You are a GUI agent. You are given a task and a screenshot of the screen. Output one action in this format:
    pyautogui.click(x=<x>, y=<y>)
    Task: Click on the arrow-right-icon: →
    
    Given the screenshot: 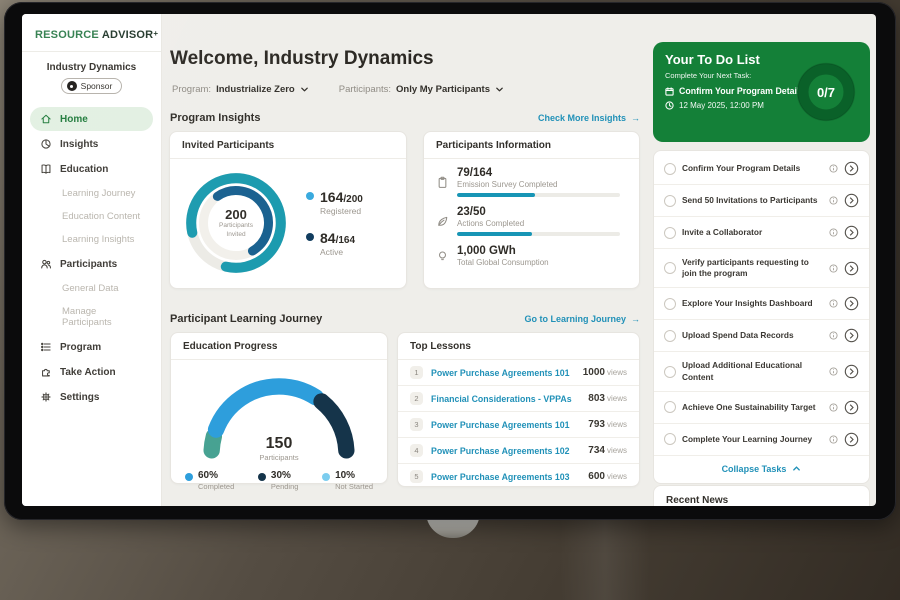 What is the action you would take?
    pyautogui.click(x=635, y=319)
    